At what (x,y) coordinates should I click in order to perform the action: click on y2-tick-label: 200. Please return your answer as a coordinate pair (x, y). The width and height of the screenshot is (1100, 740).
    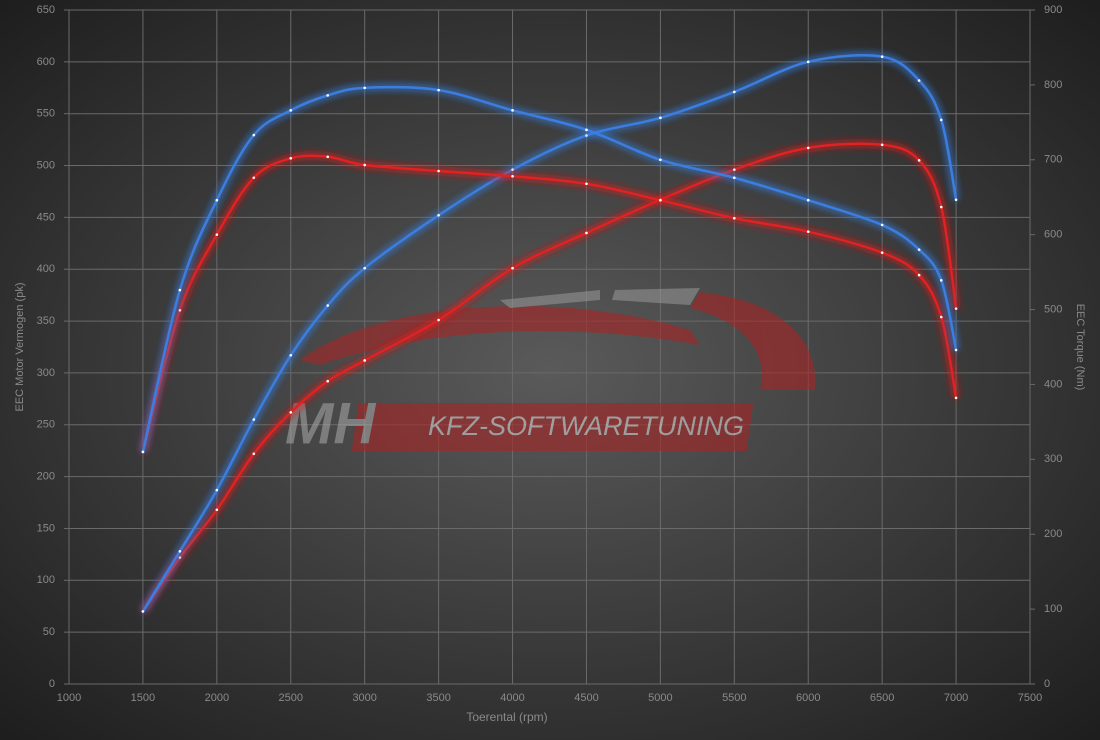
    Looking at the image, I should click on (1053, 534).